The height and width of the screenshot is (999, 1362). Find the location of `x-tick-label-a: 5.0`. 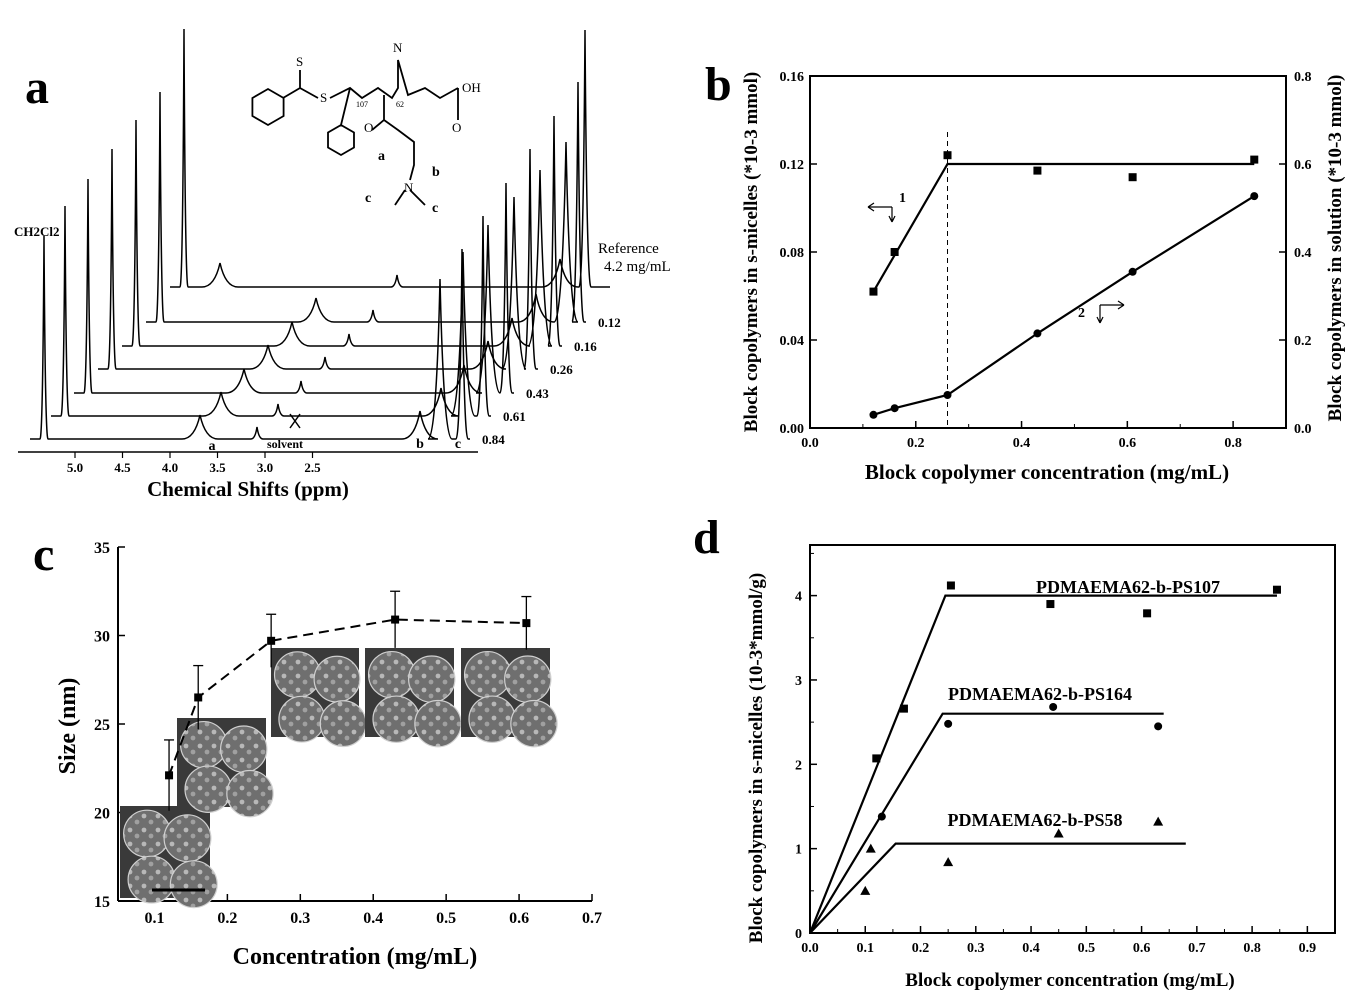

x-tick-label-a: 5.0 is located at coordinates (75, 467).